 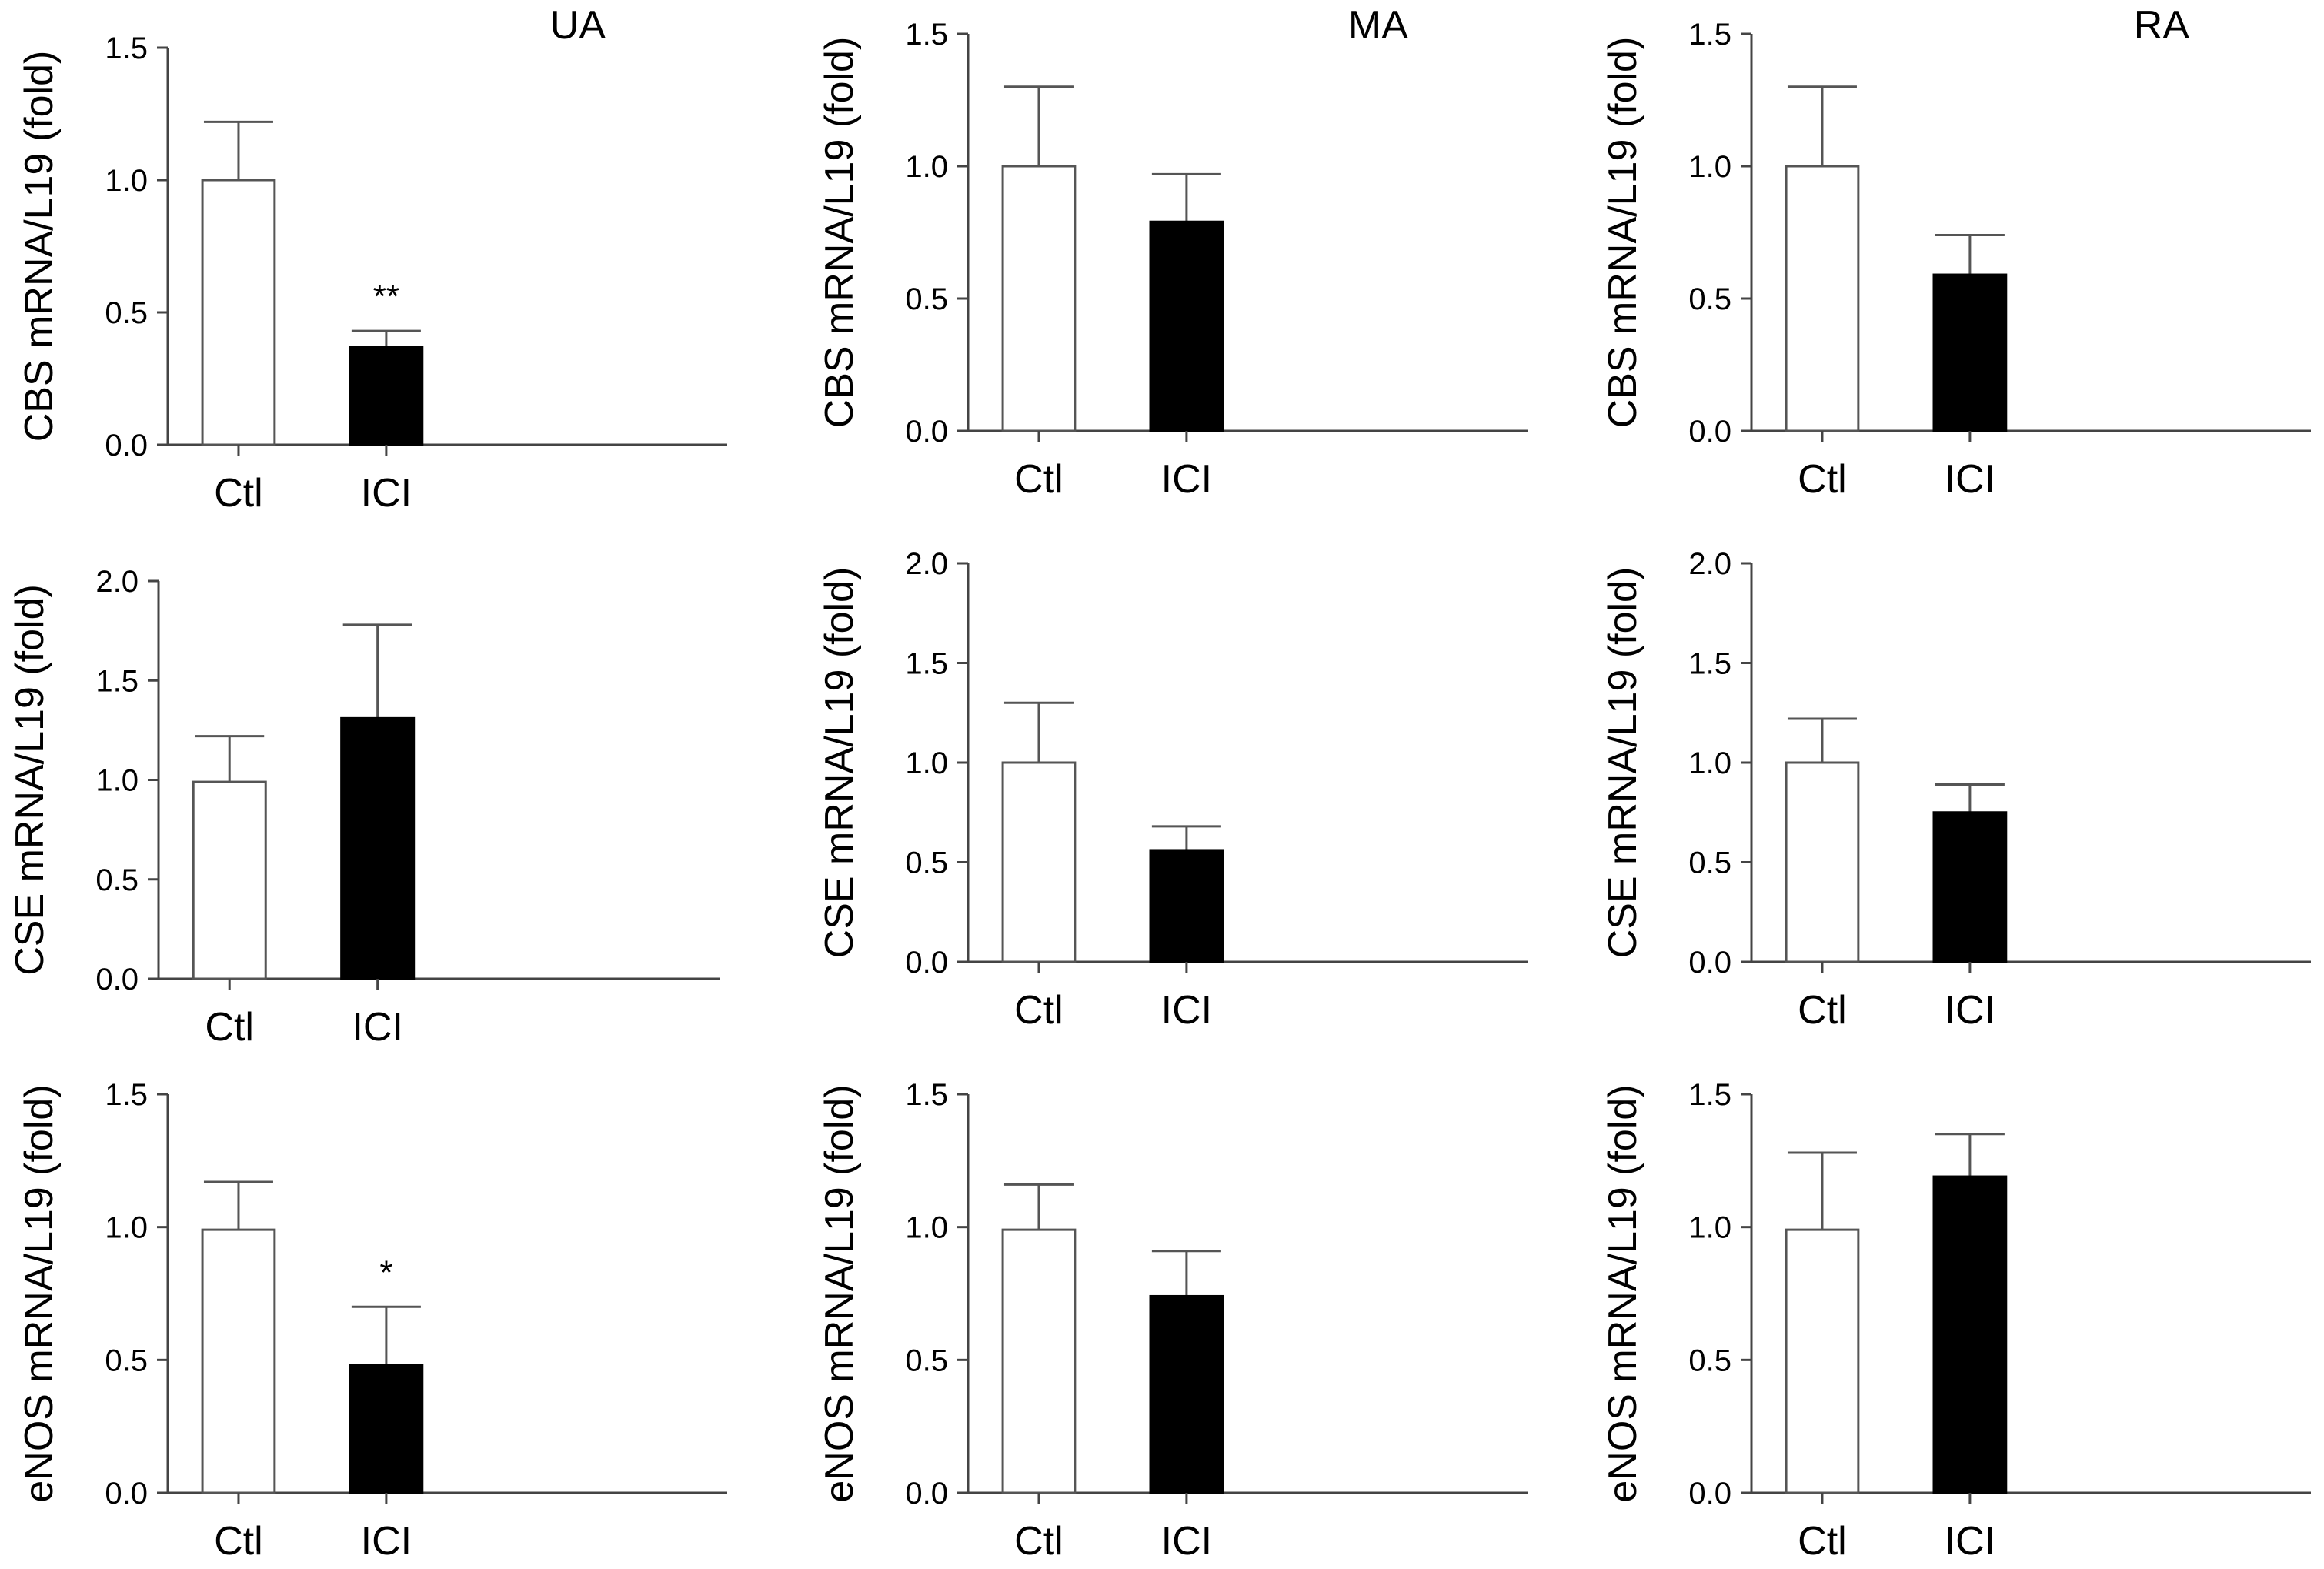 What do you see at coordinates (372, 1321) in the screenshot?
I see `chart-ua-enos: 0.0 0.5 1.0 1.5 Ctl ICI * eNOS mRNA/L19 (fold)` at bounding box center [372, 1321].